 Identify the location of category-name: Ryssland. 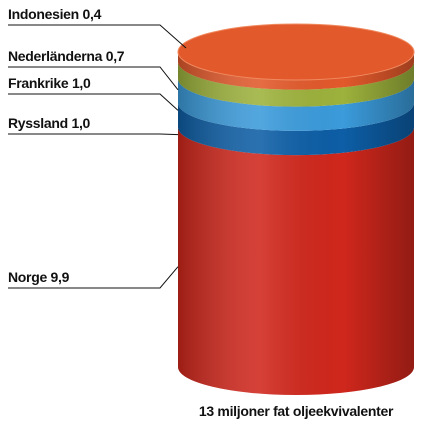
(38, 123).